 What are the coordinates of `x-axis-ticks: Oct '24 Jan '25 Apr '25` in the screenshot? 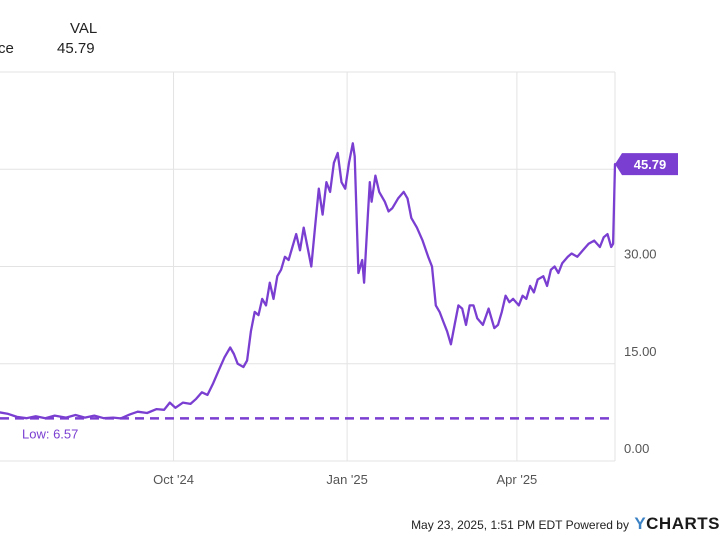 It's located at (345, 479).